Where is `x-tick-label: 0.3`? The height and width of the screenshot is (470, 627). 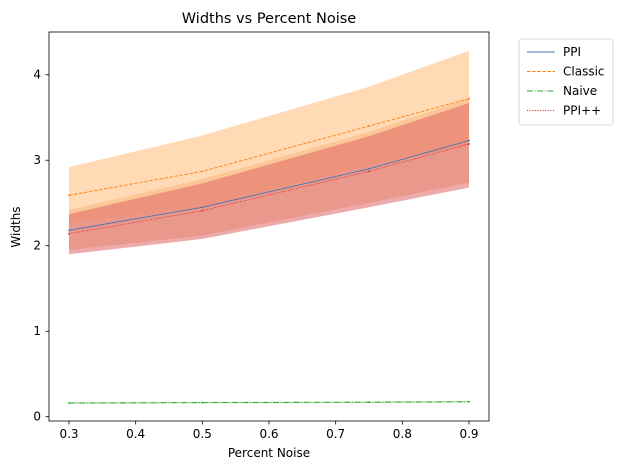 x-tick-label: 0.3 is located at coordinates (68, 434).